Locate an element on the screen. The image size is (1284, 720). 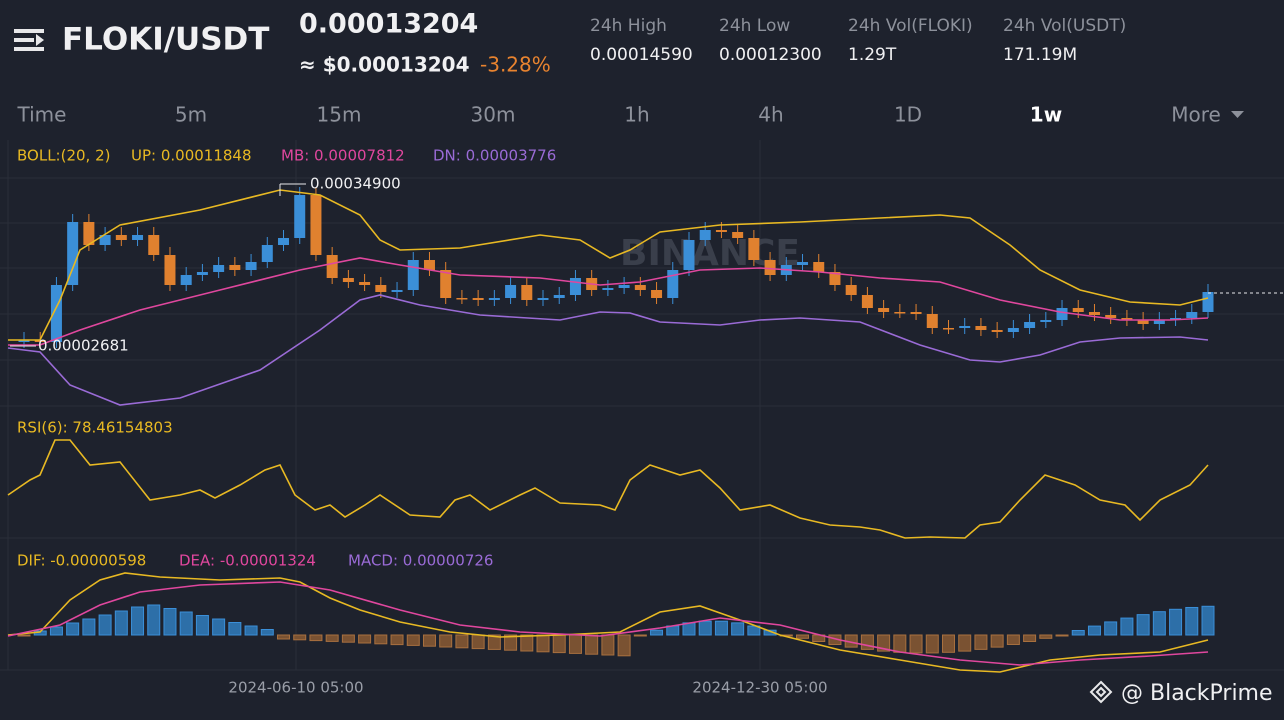
timeframe-tab: 1w is located at coordinates (1046, 115).